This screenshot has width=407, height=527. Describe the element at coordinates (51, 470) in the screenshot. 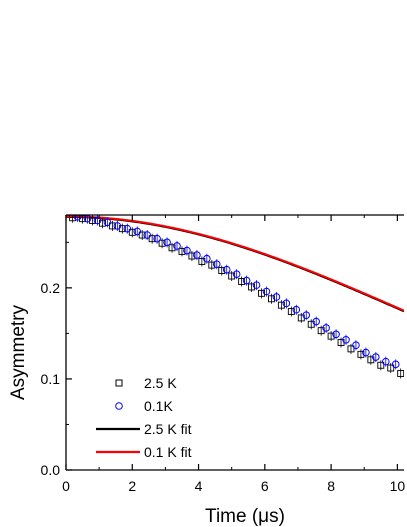

I see `y-tick-label: 0.0` at that location.